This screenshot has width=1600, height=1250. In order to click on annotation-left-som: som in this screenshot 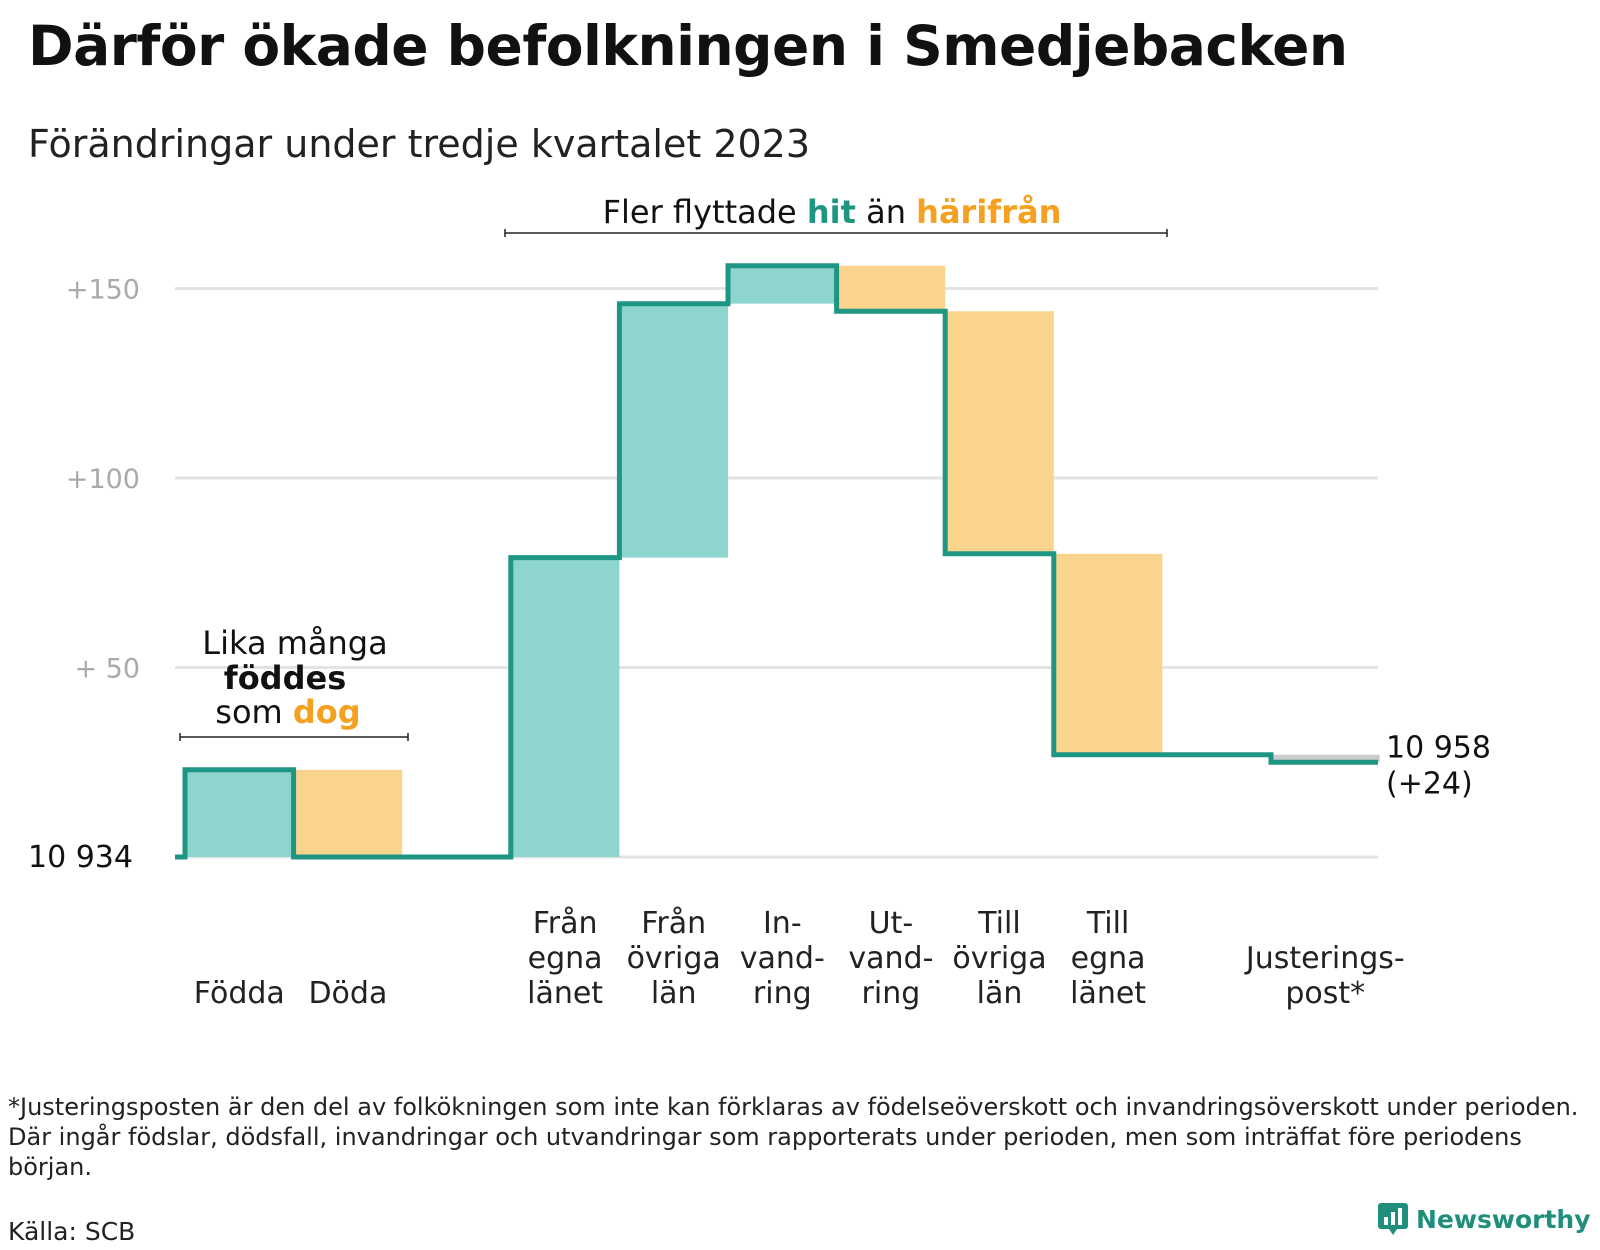, I will do `click(254, 712)`.